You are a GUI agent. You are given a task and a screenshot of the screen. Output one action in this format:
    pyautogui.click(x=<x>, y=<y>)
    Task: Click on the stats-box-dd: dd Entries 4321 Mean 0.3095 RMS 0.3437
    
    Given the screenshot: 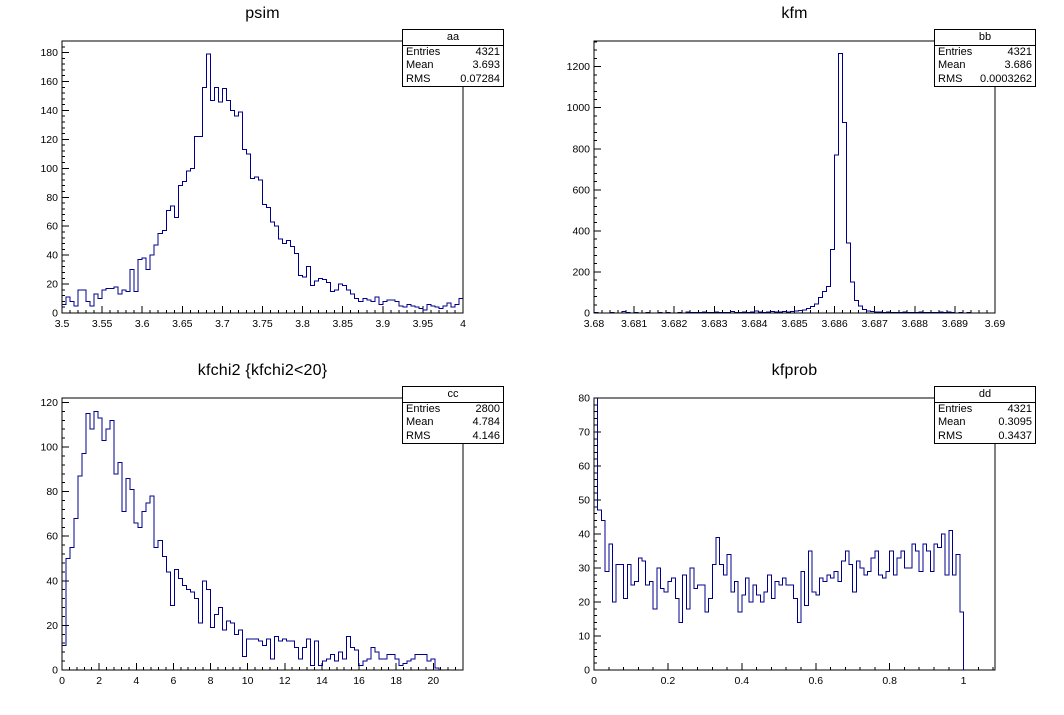 What is the action you would take?
    pyautogui.click(x=985, y=415)
    